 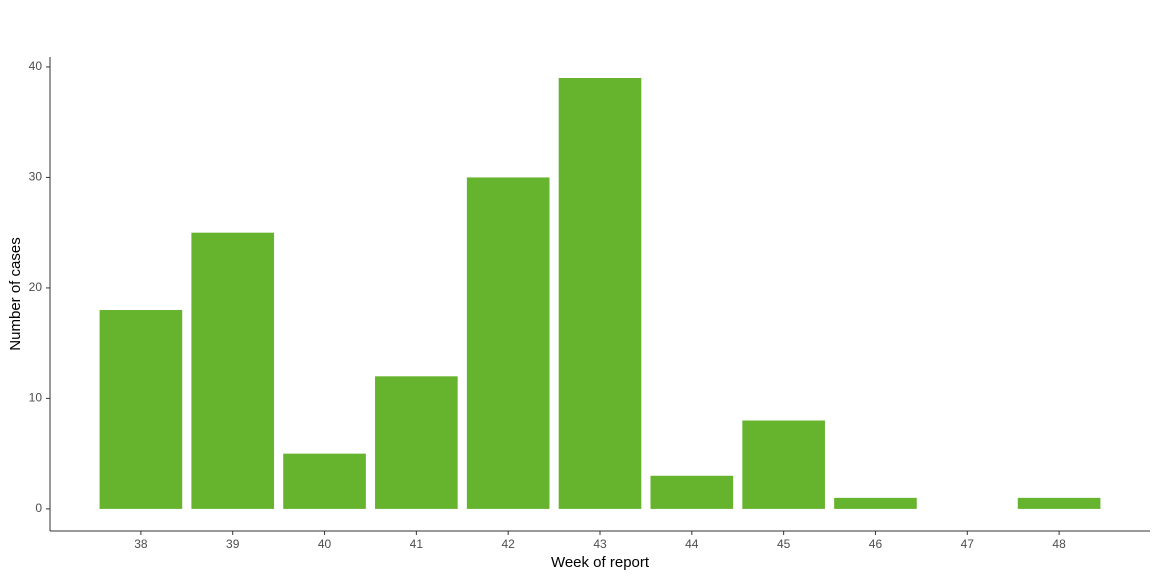 What do you see at coordinates (38, 508) in the screenshot?
I see `y-tick-label: 0` at bounding box center [38, 508].